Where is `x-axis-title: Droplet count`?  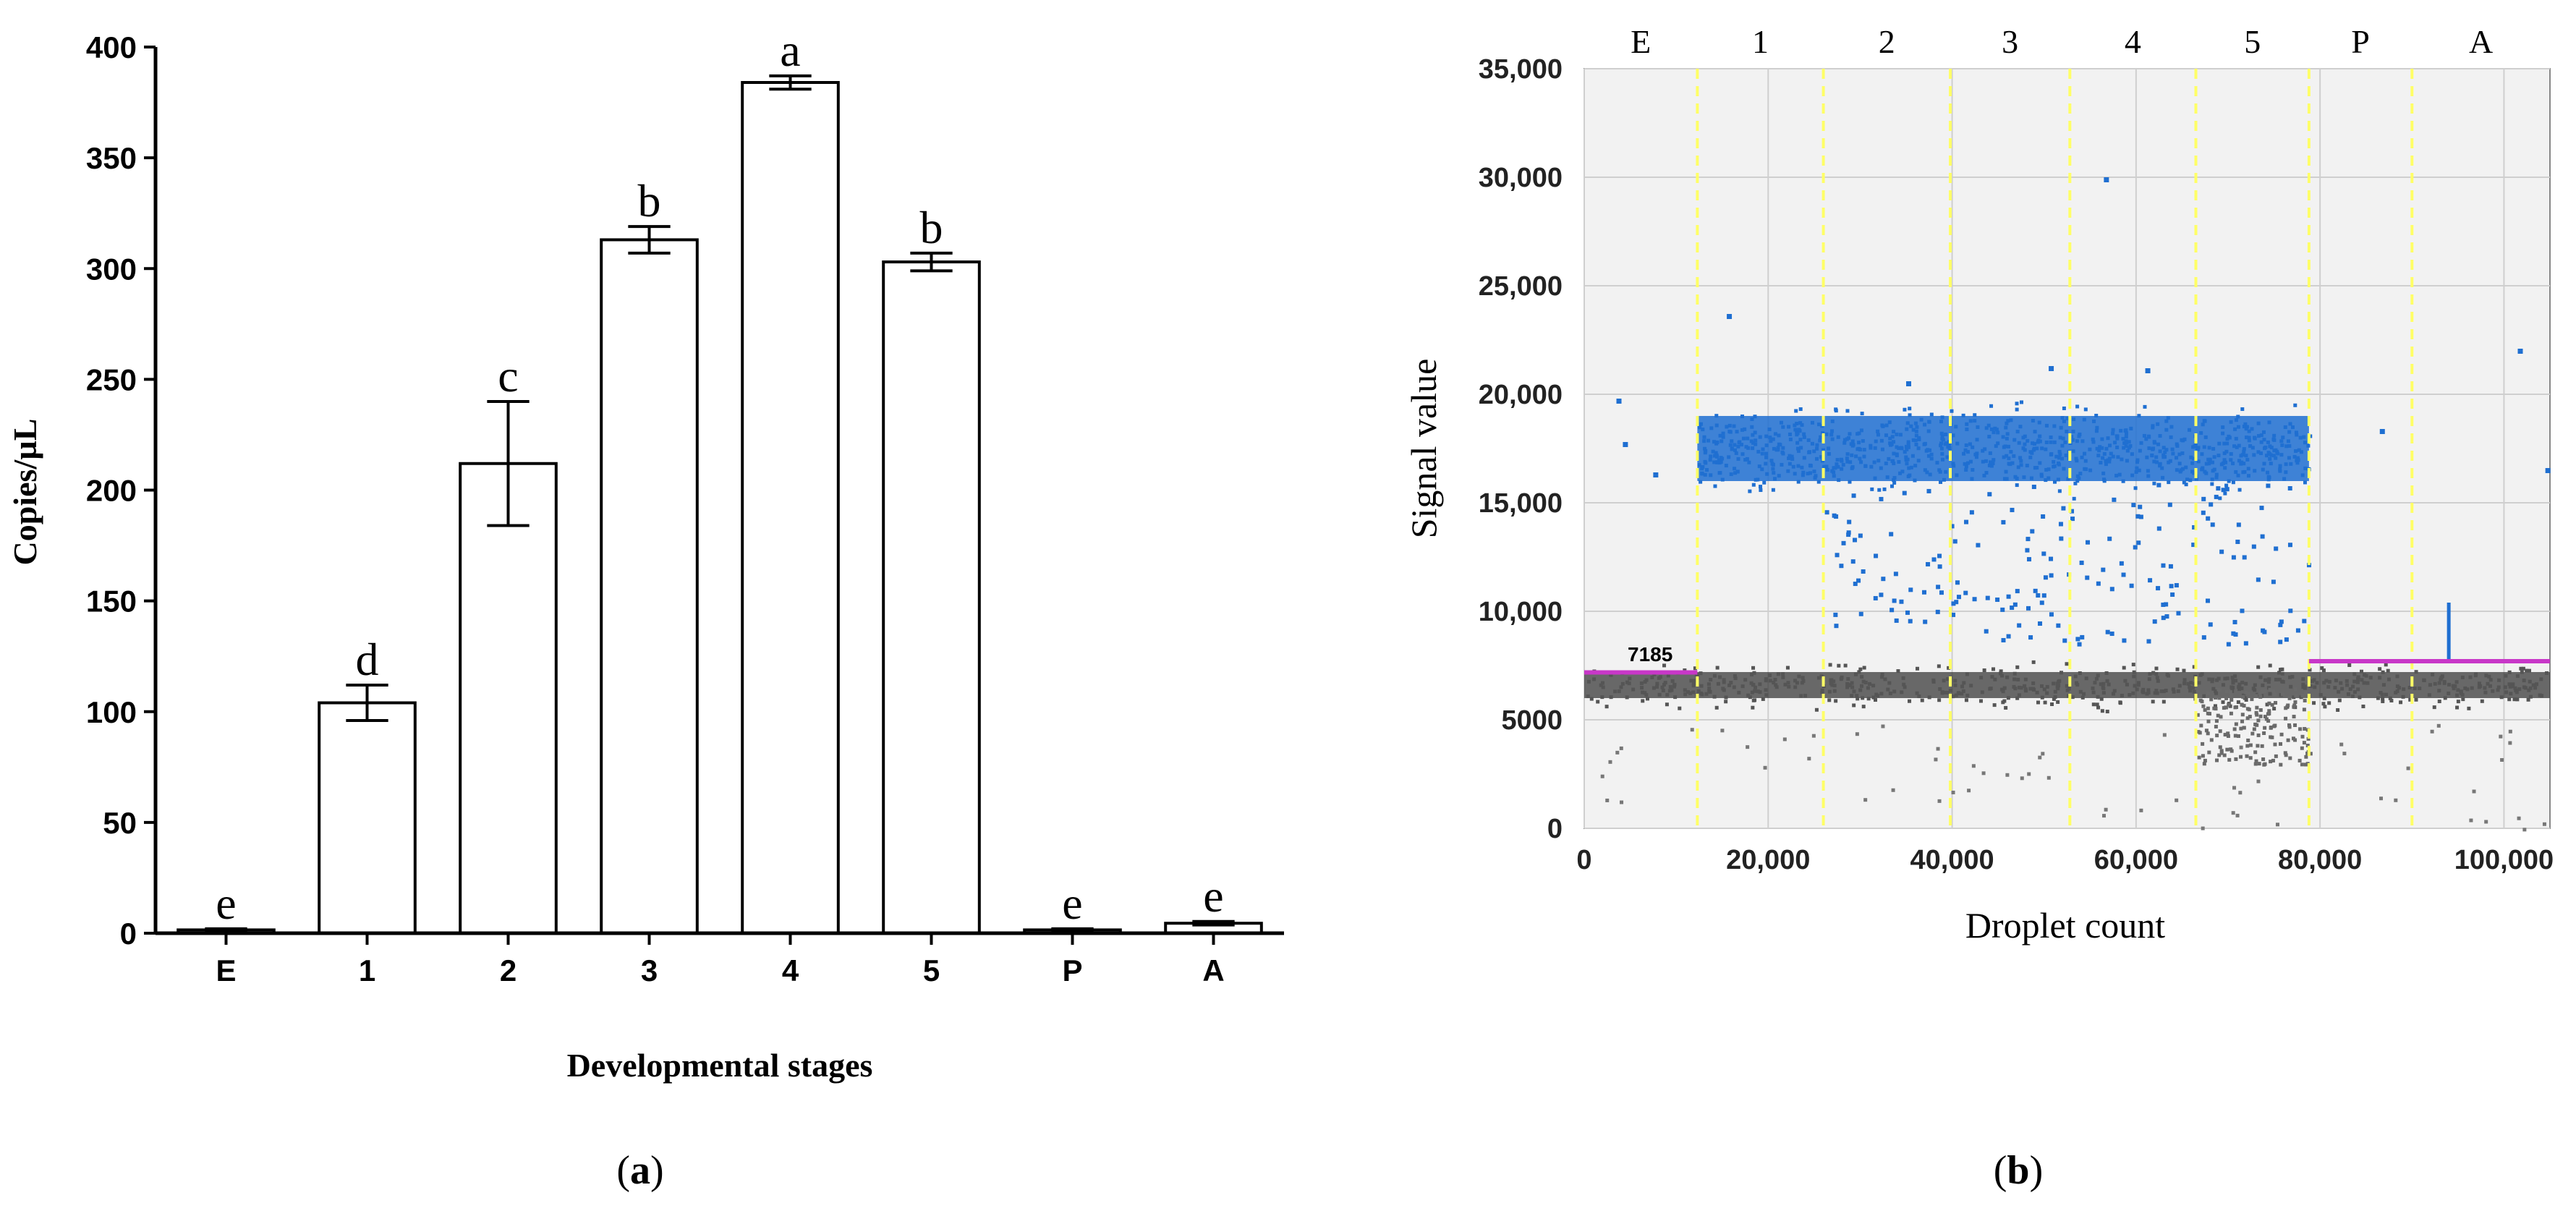
x-axis-title: Droplet count is located at coordinates (2065, 925).